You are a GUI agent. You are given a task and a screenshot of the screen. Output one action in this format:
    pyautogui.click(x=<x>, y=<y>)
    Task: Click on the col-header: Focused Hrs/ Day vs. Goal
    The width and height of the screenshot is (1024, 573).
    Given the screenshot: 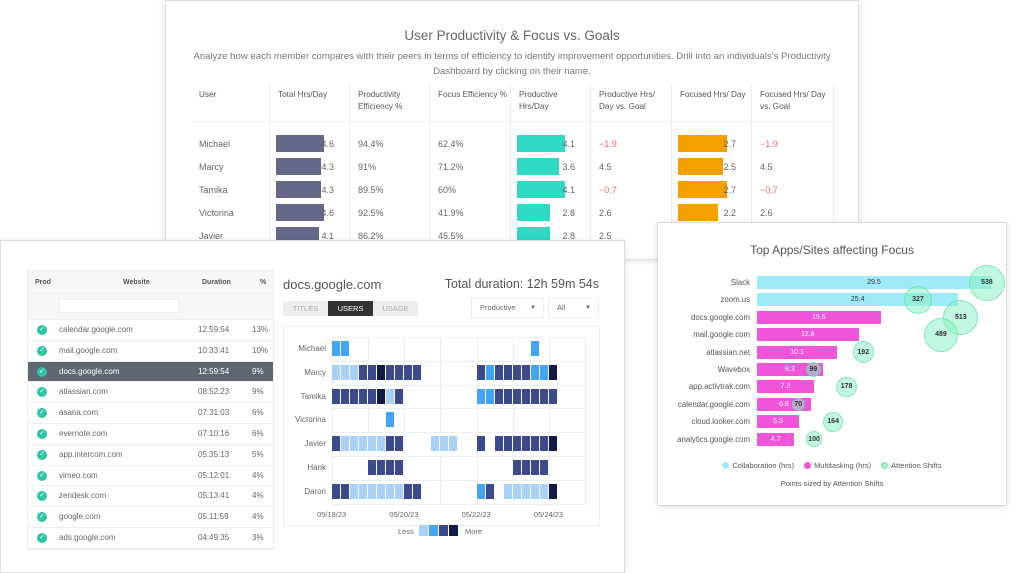 What is the action you would take?
    pyautogui.click(x=793, y=100)
    